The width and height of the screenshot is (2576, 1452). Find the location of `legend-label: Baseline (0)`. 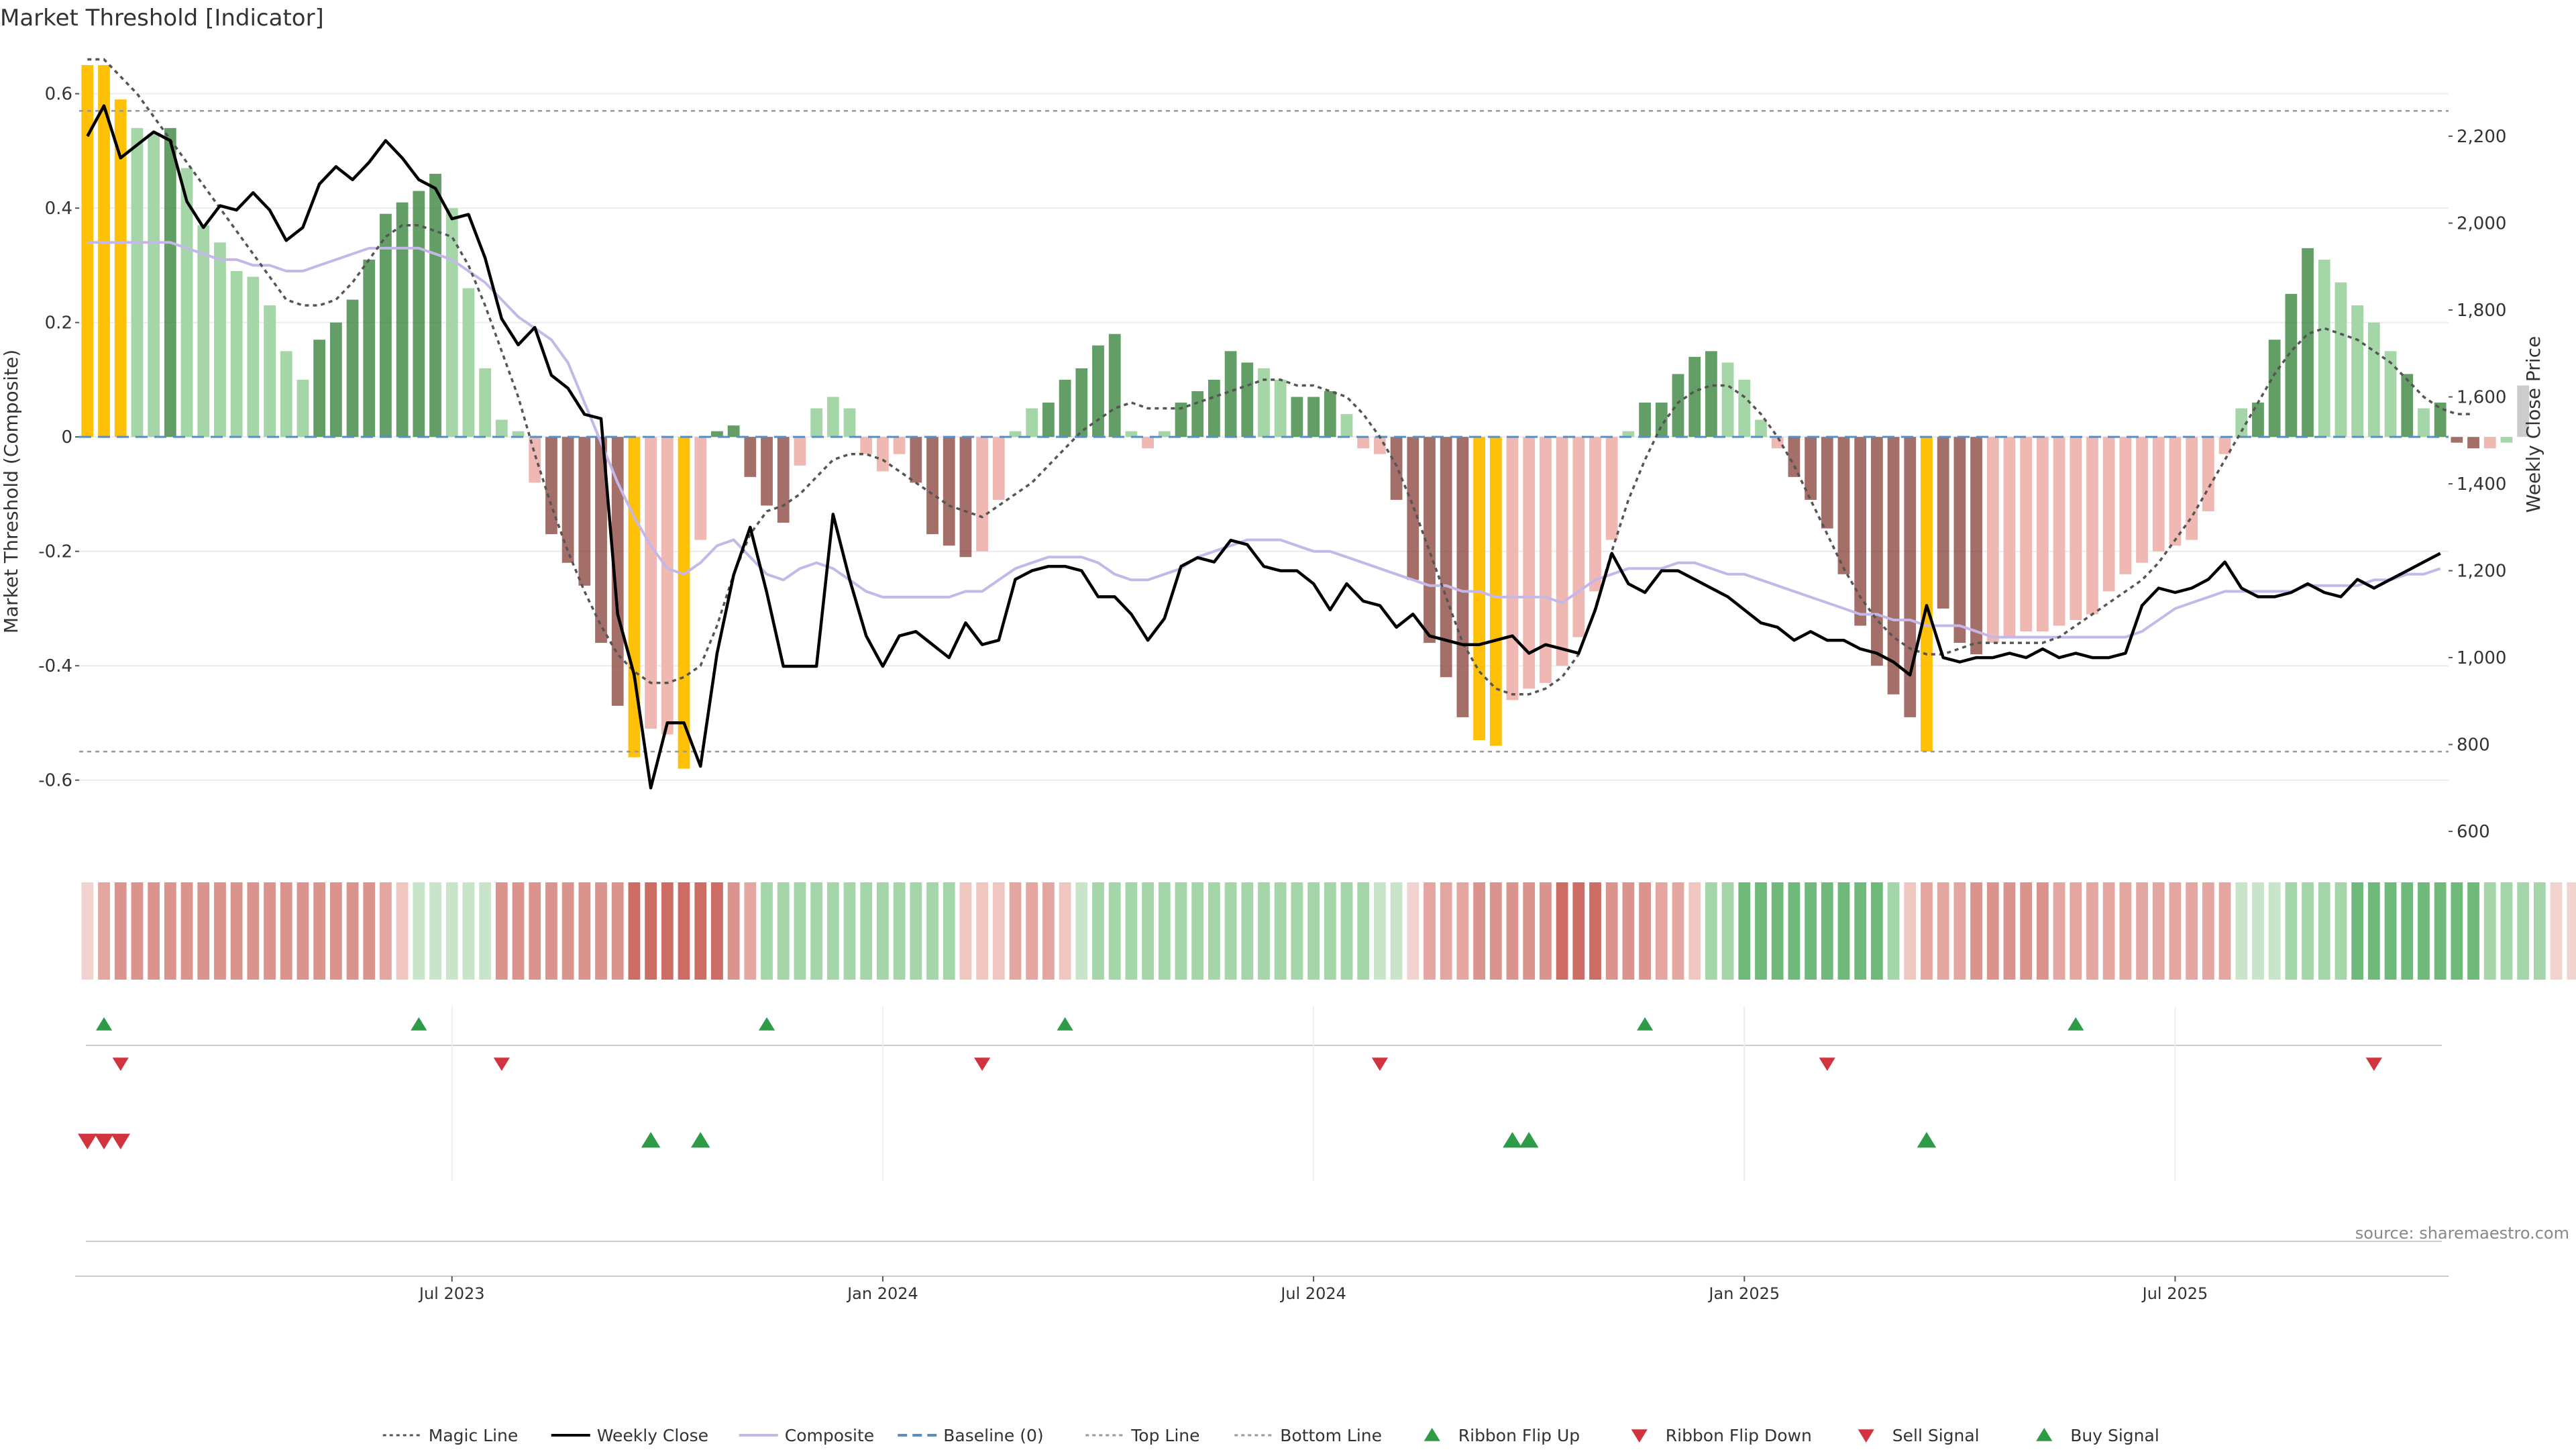

legend-label: Baseline (0) is located at coordinates (993, 1436).